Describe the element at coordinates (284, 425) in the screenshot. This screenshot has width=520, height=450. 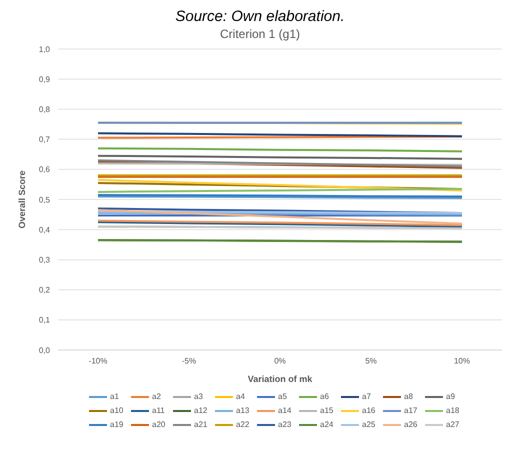
I see `legend-label: a23` at that location.